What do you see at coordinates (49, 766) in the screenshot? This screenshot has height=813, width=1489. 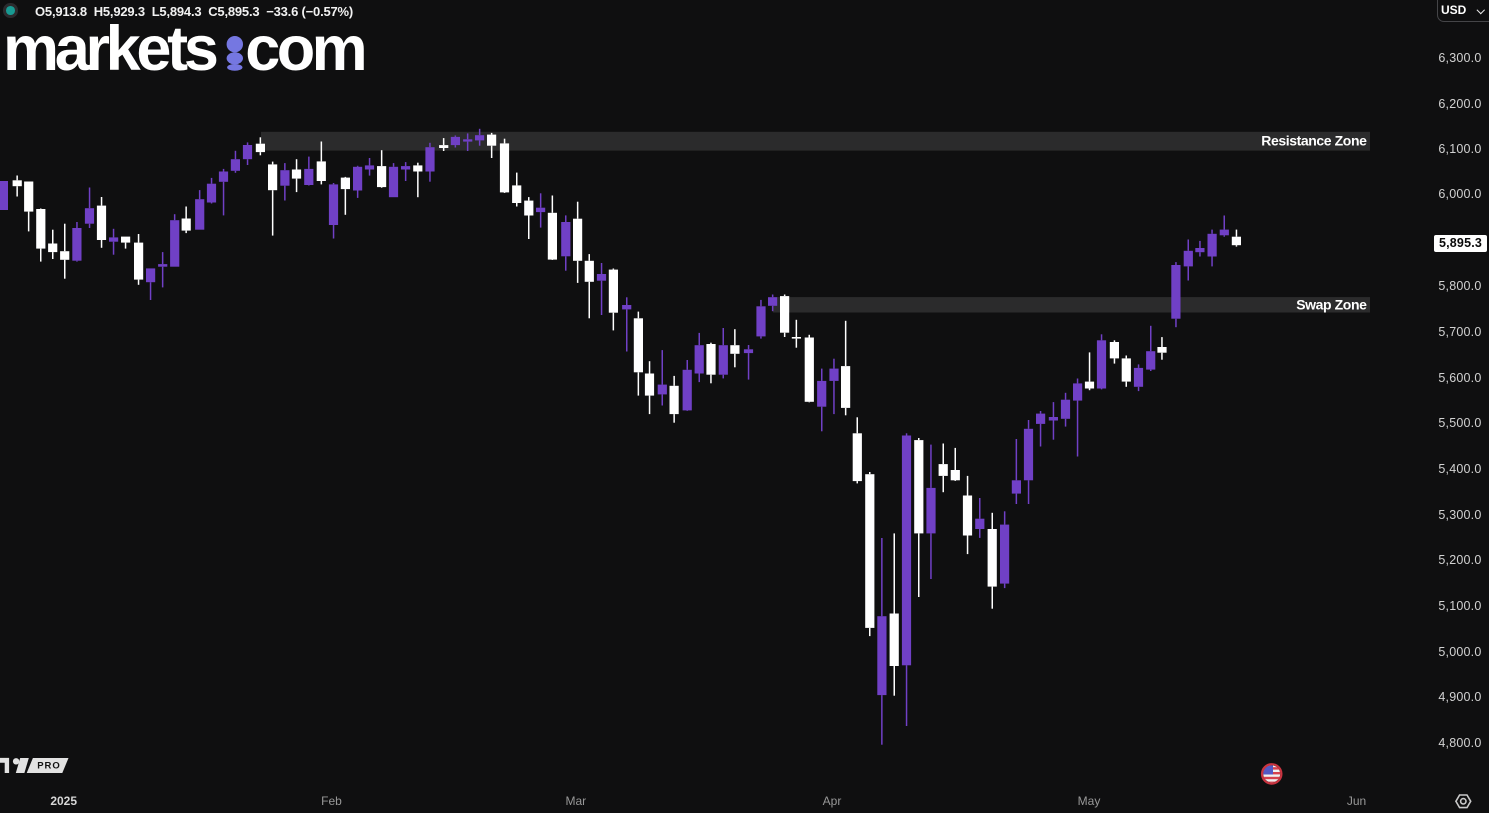 I see `svg-text: PRO` at bounding box center [49, 766].